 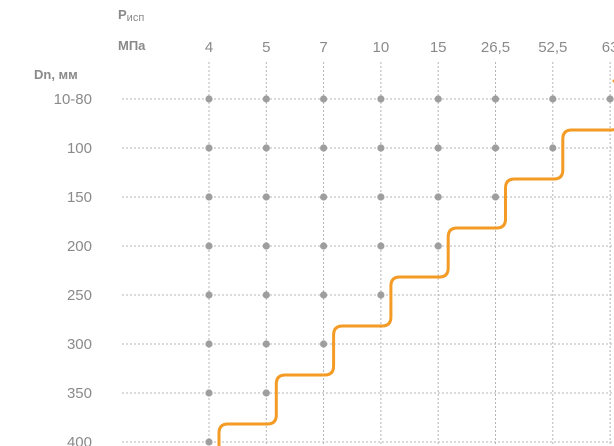 I want to click on pressure-tick-labels: 4 5 7 10 15 26,5 52,5 63, so click(x=409, y=47).